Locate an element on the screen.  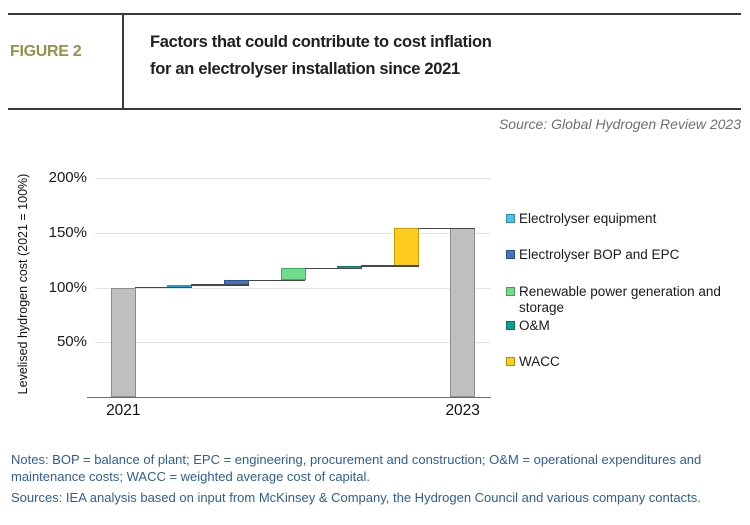
legend-swatch-wacc is located at coordinates (510, 361).